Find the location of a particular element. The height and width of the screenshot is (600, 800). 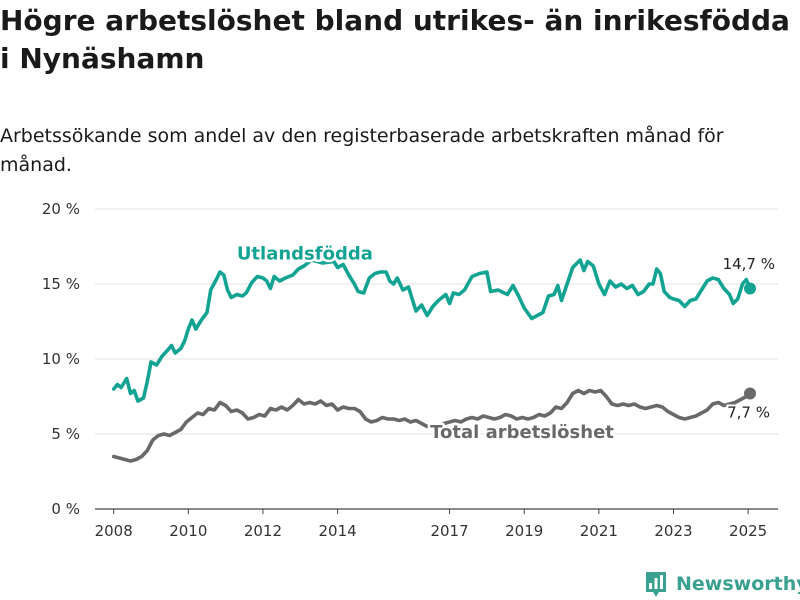

x-tick-label: 2021 is located at coordinates (599, 531).